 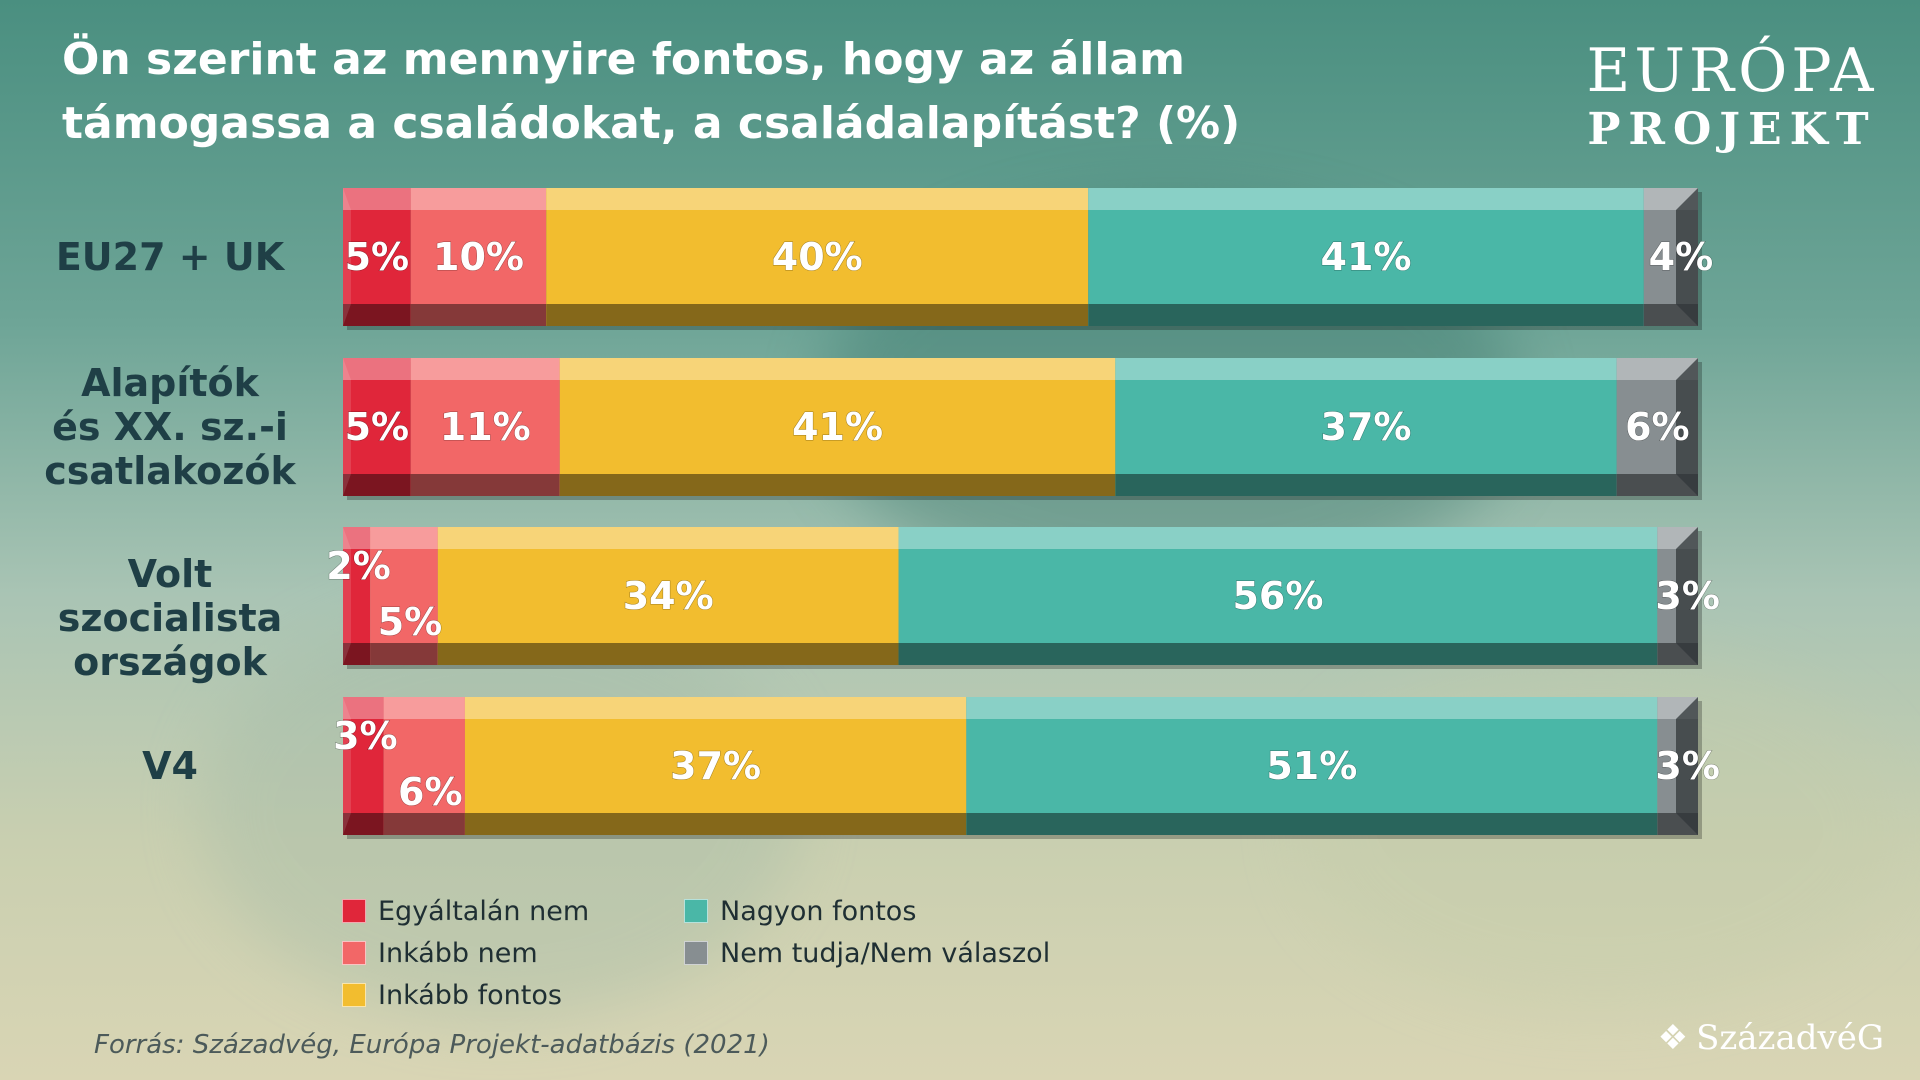 I want to click on europa-projekt-logo: EURÓPA PROJEKT, so click(x=1732, y=95).